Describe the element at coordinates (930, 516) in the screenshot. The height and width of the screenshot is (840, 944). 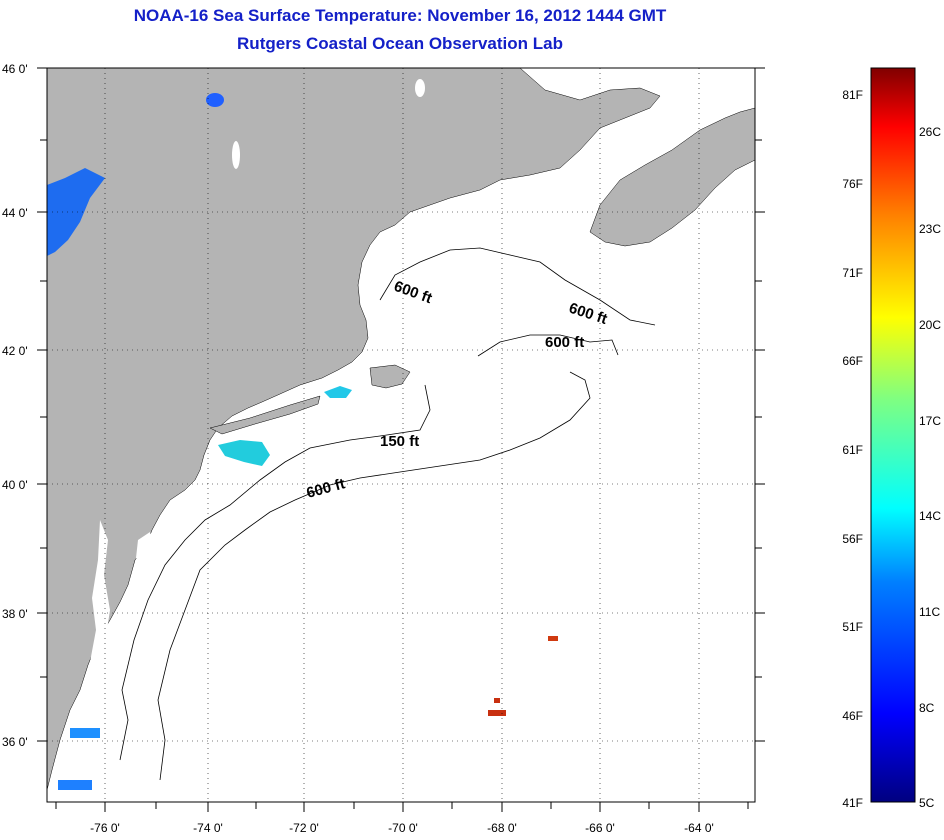
I see `colorbar-c-label: 14C` at that location.